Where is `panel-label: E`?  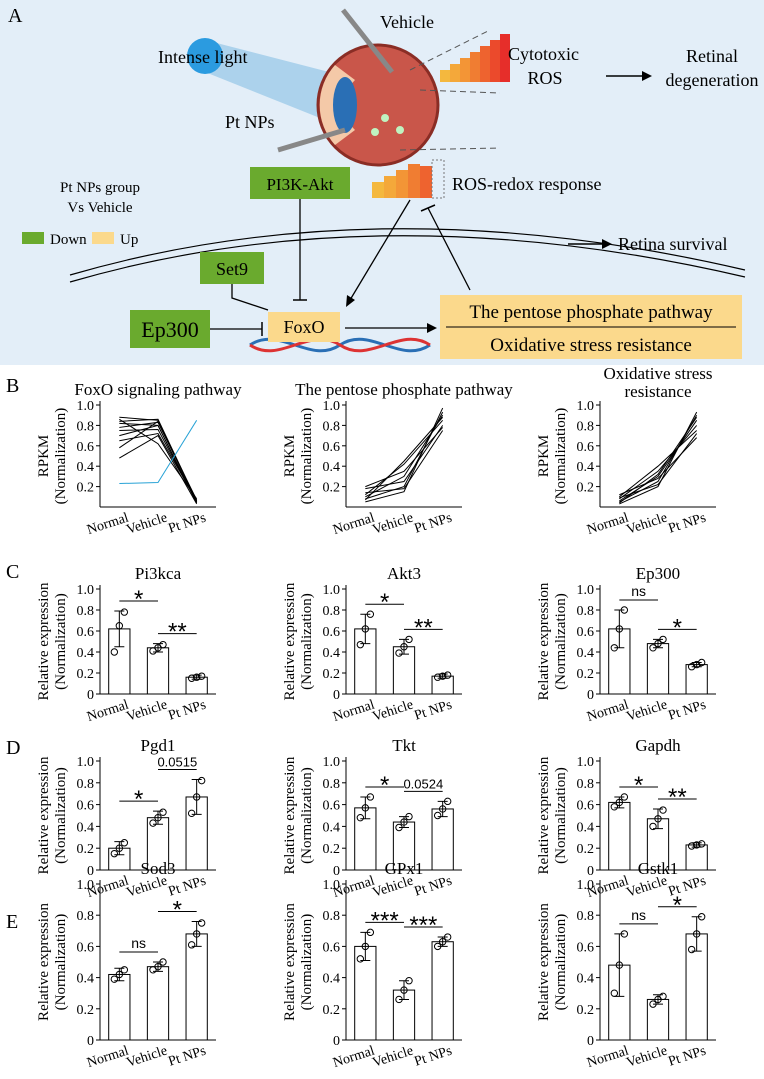
panel-label: E is located at coordinates (12, 922).